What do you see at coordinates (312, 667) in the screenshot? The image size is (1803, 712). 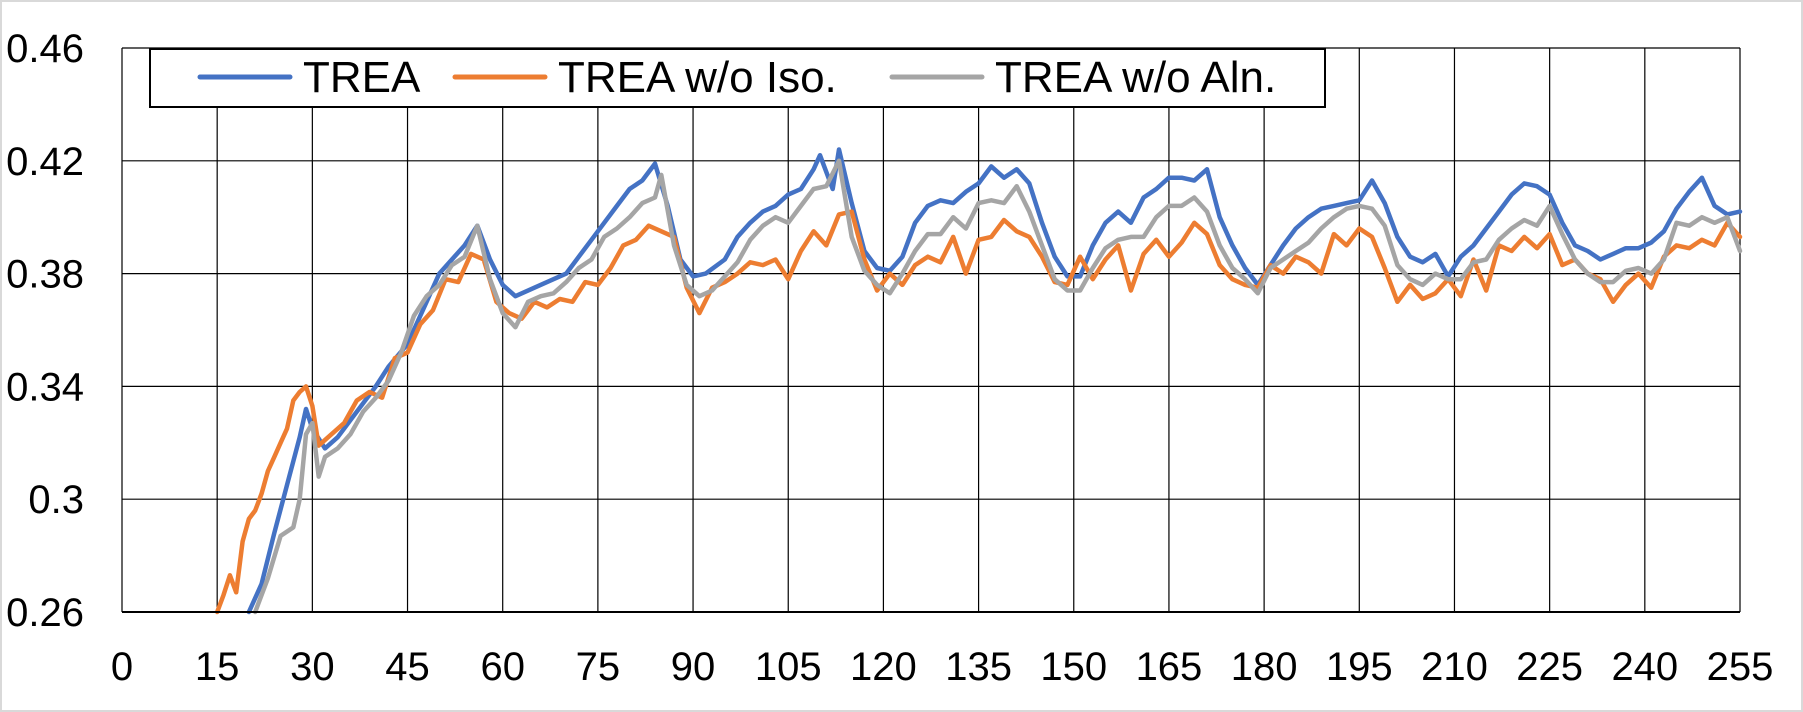 I see `x-tick-label: 30` at bounding box center [312, 667].